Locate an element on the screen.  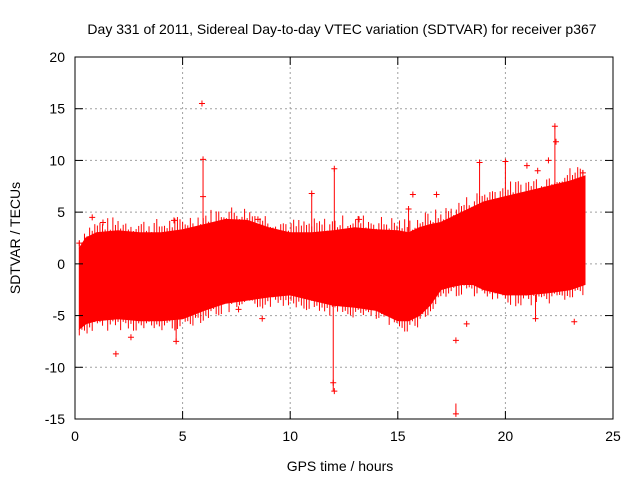
y-tick-label: -10 is located at coordinates (55, 367).